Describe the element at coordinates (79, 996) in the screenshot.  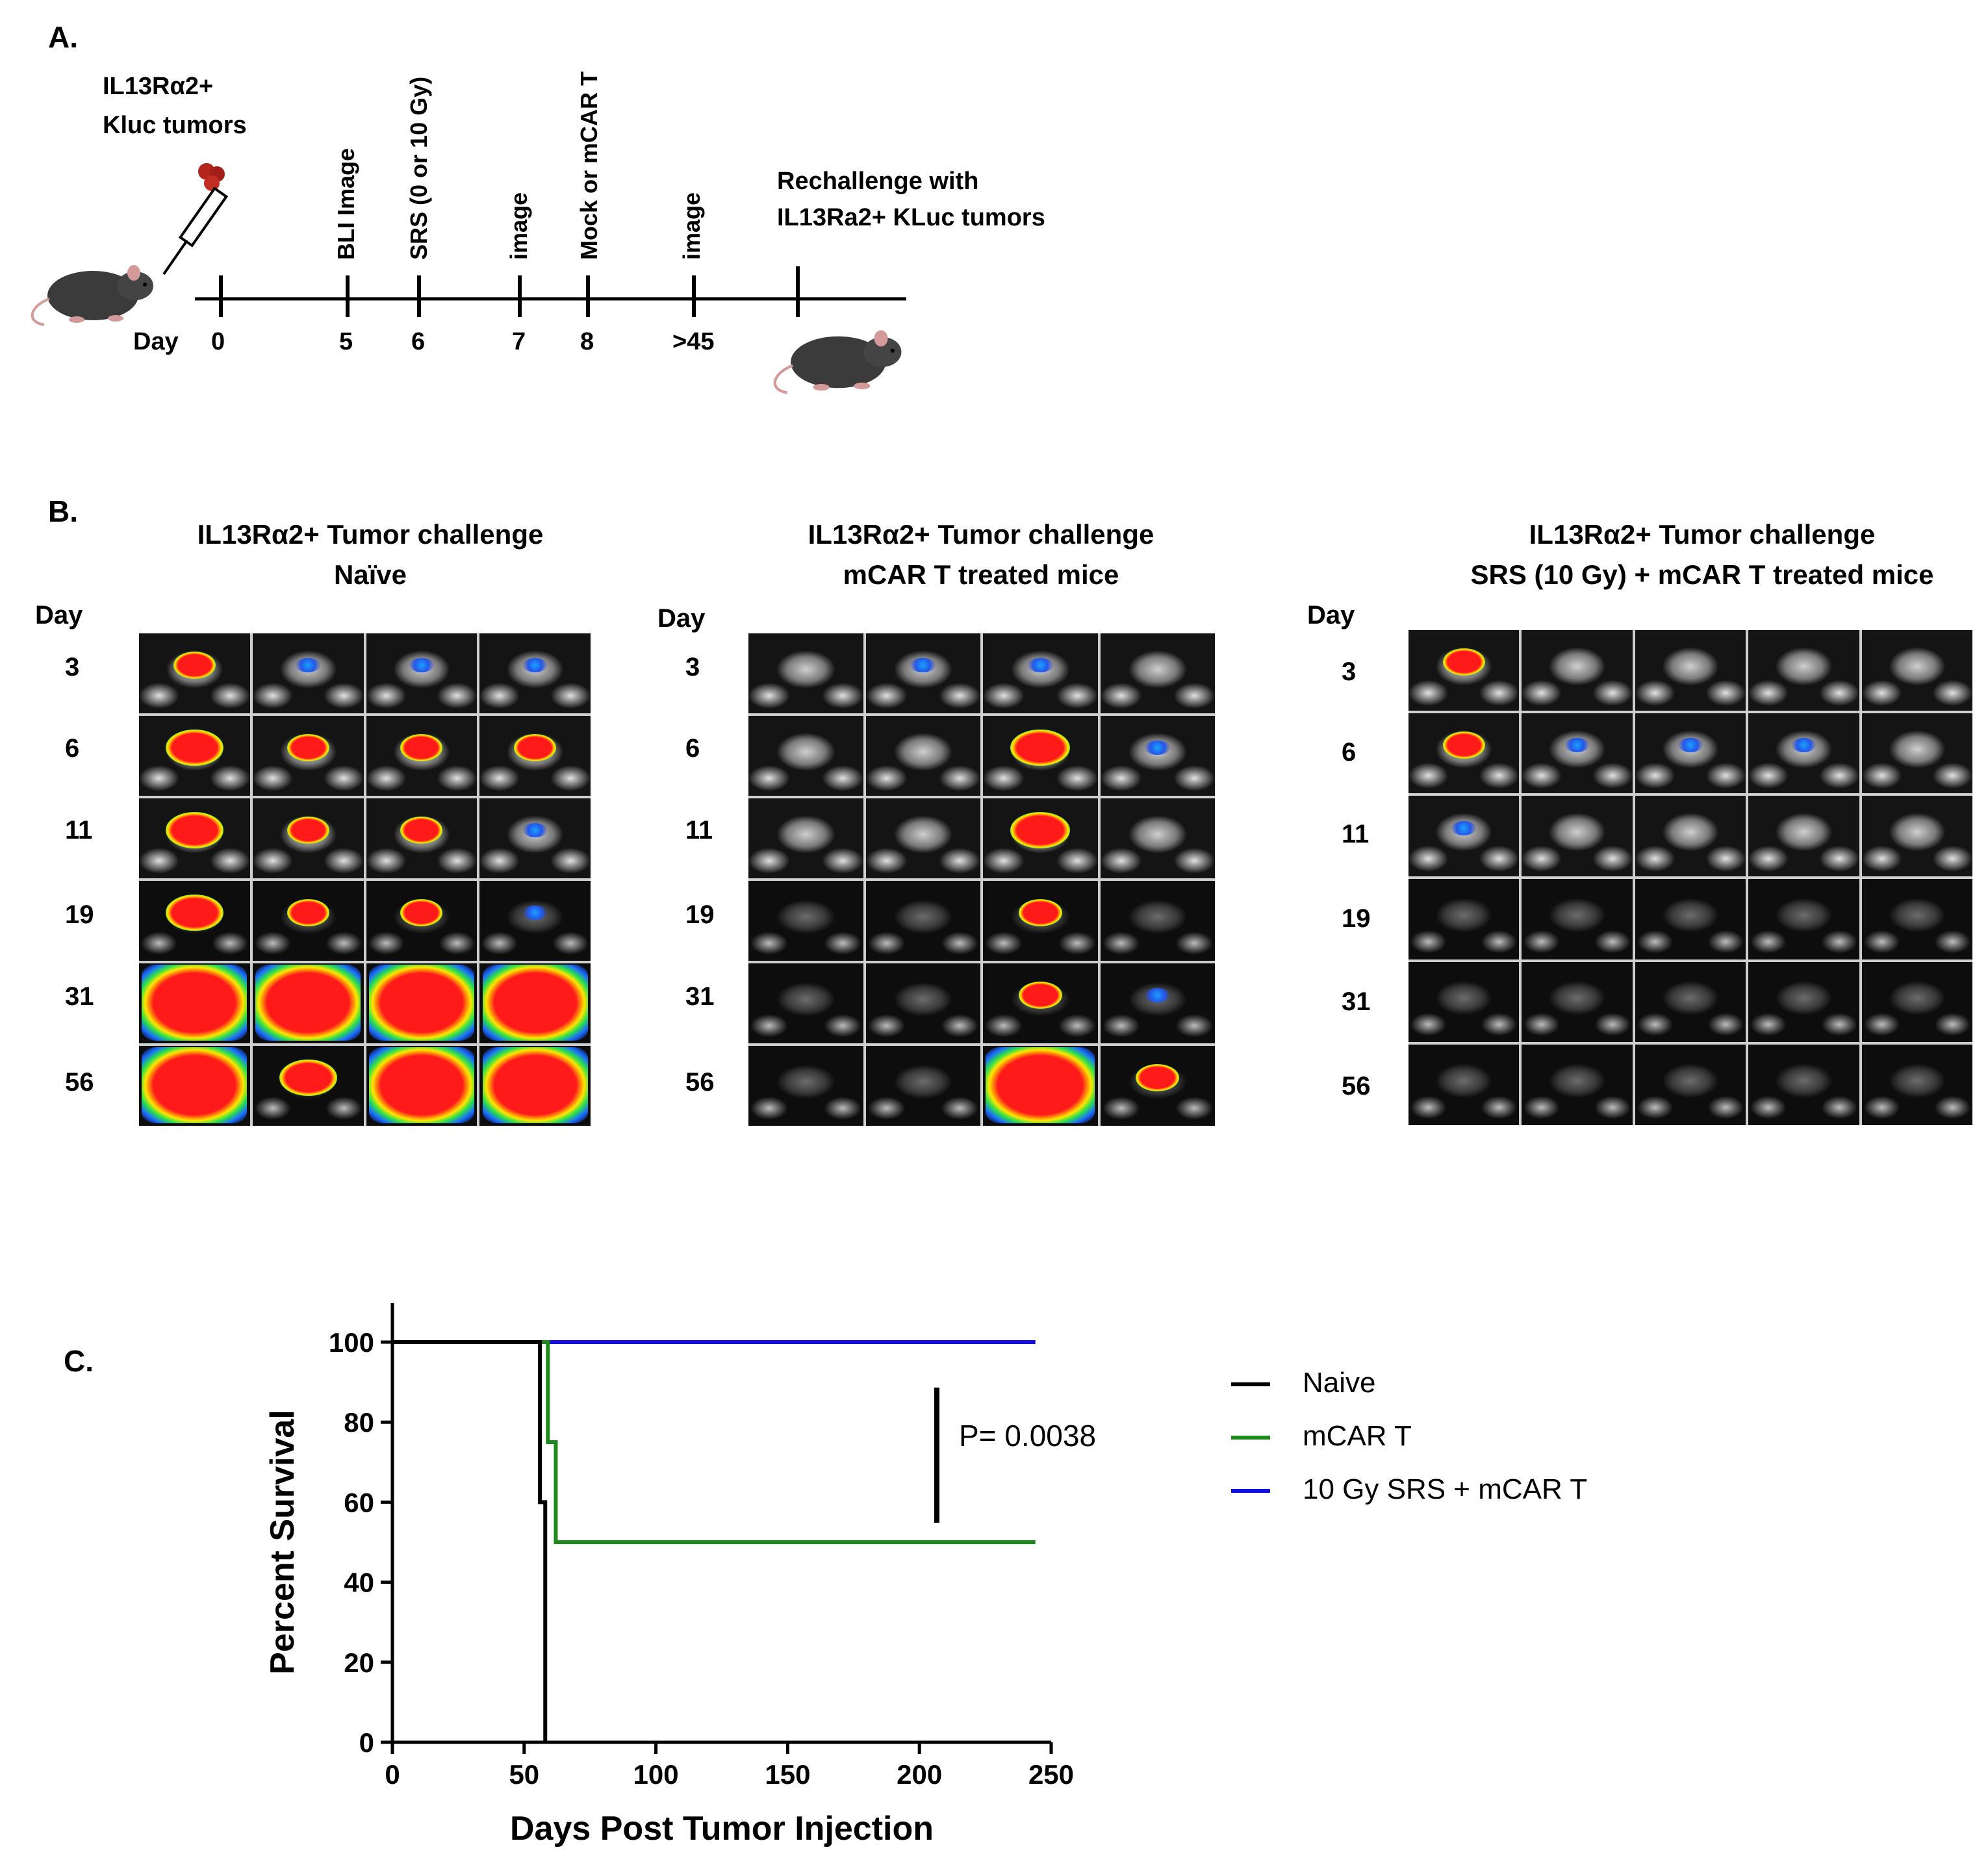
I see `group1-day-31: 31` at that location.